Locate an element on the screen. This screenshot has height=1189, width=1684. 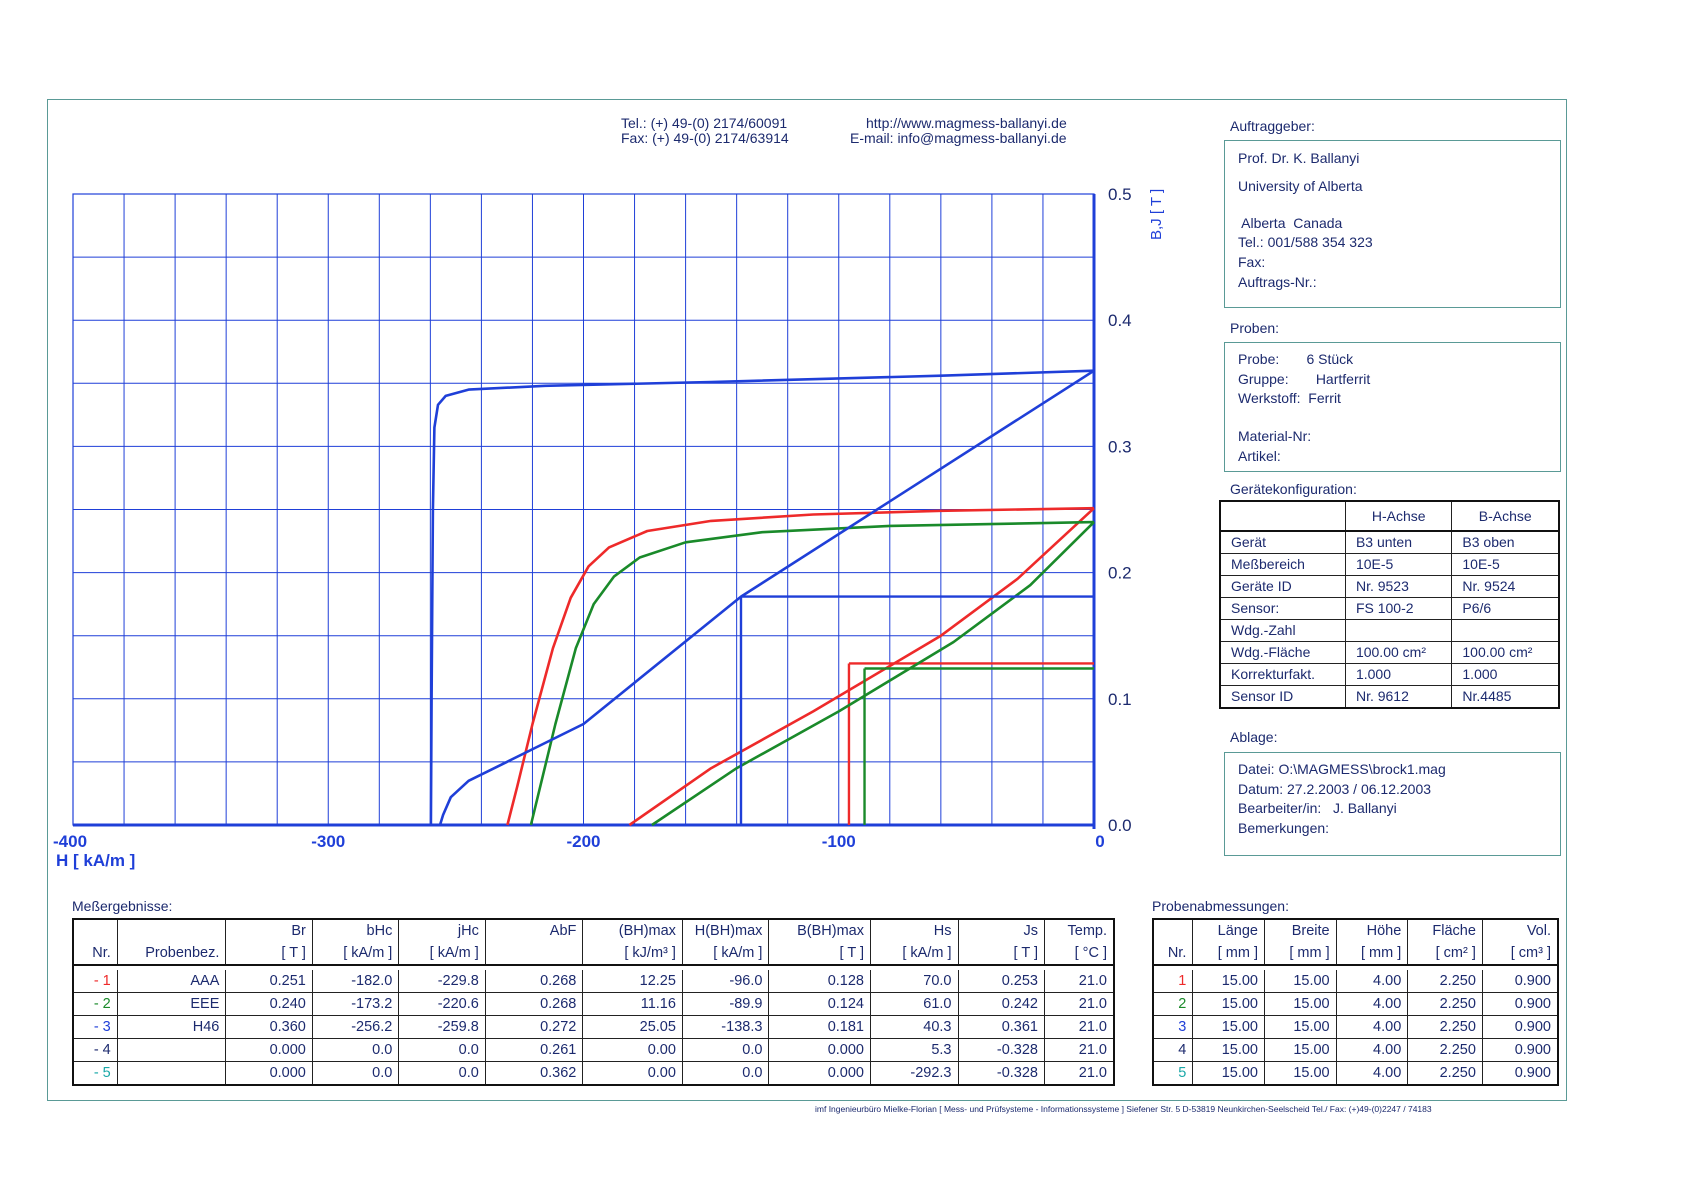
config-cell: Wdg.-Fläche is located at coordinates (1282, 652).